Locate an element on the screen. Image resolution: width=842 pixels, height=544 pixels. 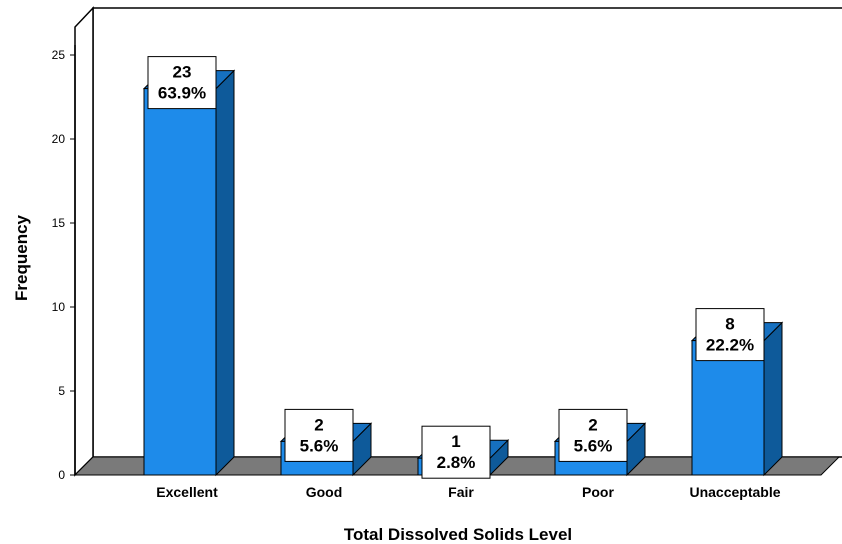
x-axis: Excellent Good Fair Poor Unacceptable is located at coordinates (468, 492).